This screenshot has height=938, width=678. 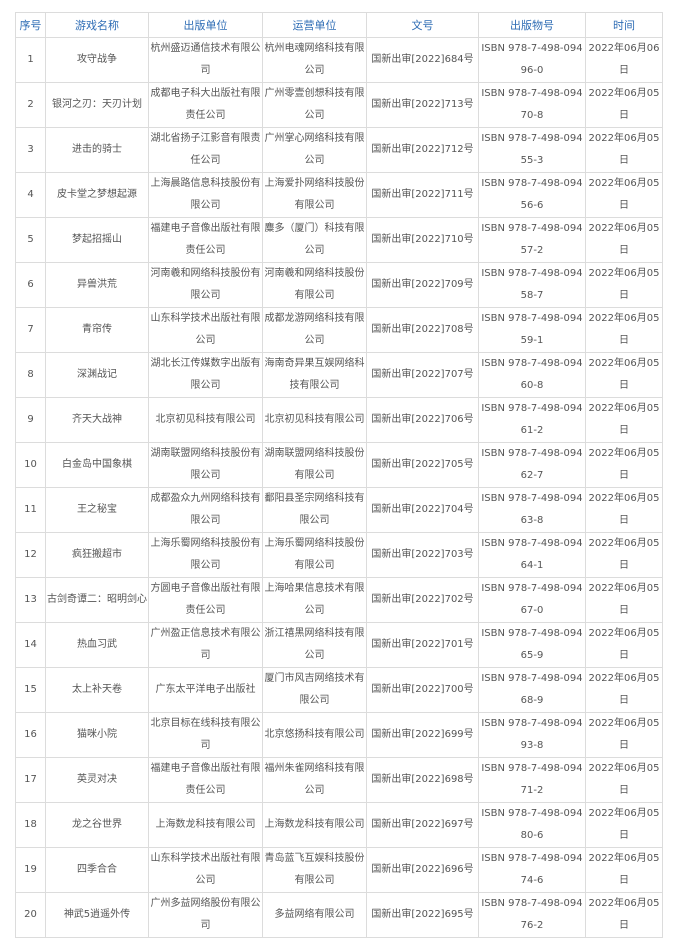 What do you see at coordinates (314, 510) in the screenshot?
I see `operator-cell: 鄱阳县圣宗网络科技有限公司` at bounding box center [314, 510].